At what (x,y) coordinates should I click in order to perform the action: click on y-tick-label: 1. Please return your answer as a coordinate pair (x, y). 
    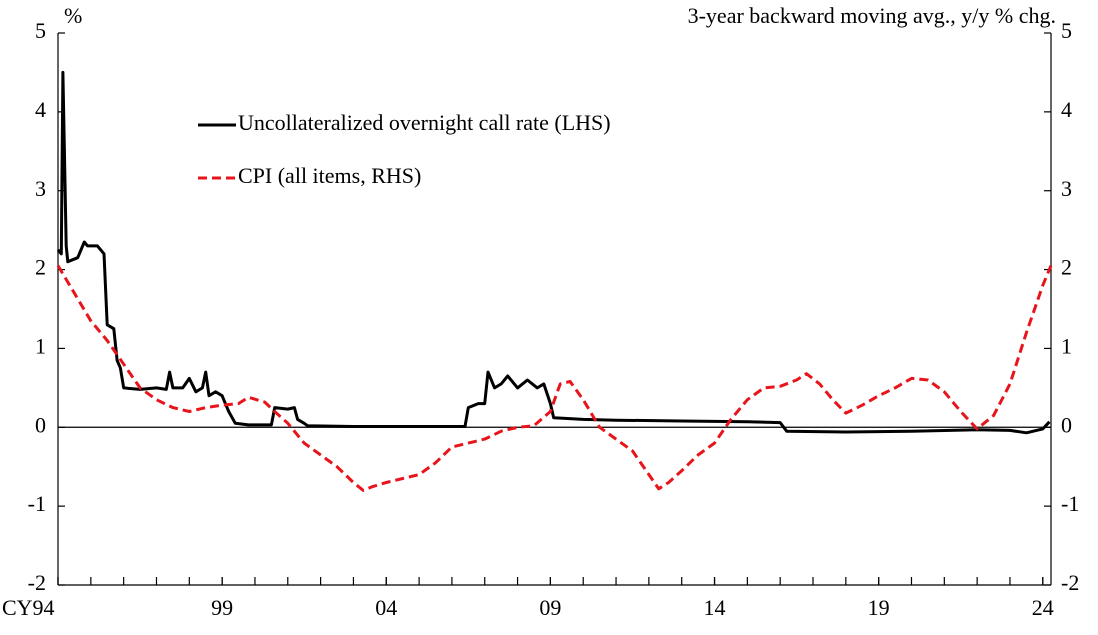
    Looking at the image, I should click on (40, 345).